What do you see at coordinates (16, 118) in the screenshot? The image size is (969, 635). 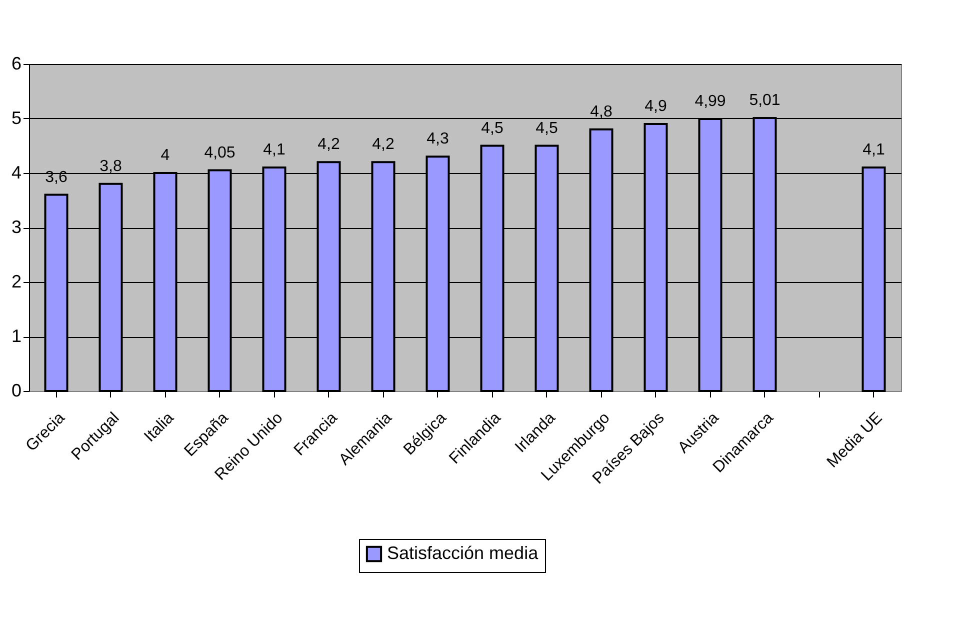 I see `y-tick-label: 5` at bounding box center [16, 118].